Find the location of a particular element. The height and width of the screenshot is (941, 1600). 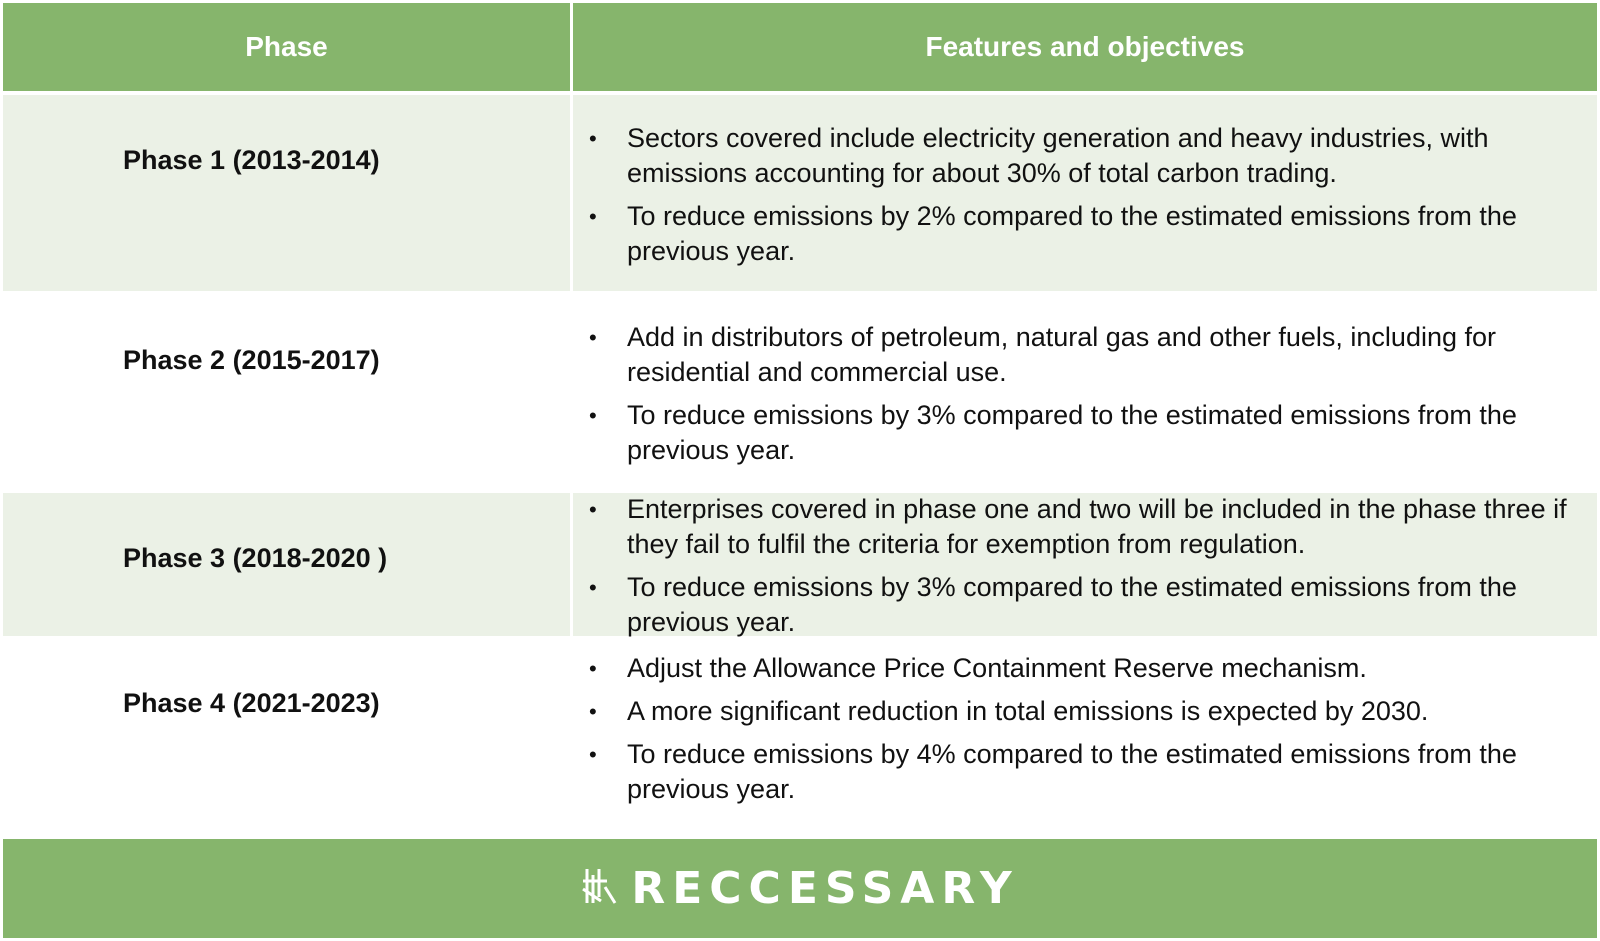

header-features-label: Features and objectives is located at coordinates (1085, 46).